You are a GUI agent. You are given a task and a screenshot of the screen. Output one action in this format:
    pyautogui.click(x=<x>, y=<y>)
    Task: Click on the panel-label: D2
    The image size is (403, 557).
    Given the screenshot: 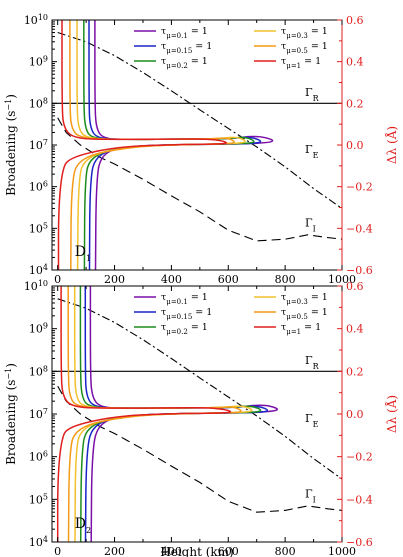 What is the action you would take?
    pyautogui.click(x=83, y=525)
    